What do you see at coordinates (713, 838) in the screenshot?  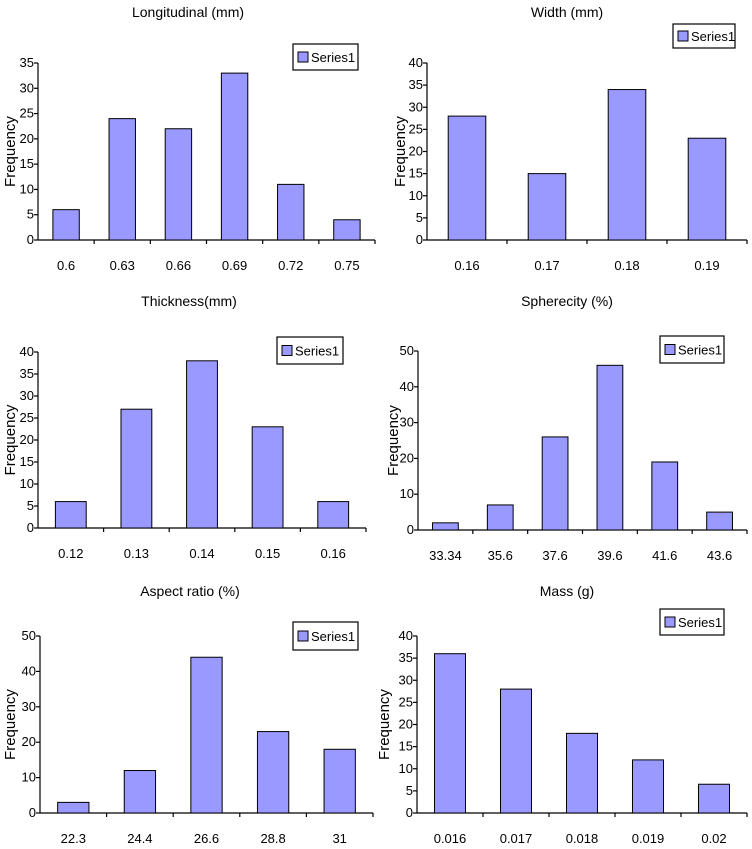 I see `x-tick-label: 0.02` at bounding box center [713, 838].